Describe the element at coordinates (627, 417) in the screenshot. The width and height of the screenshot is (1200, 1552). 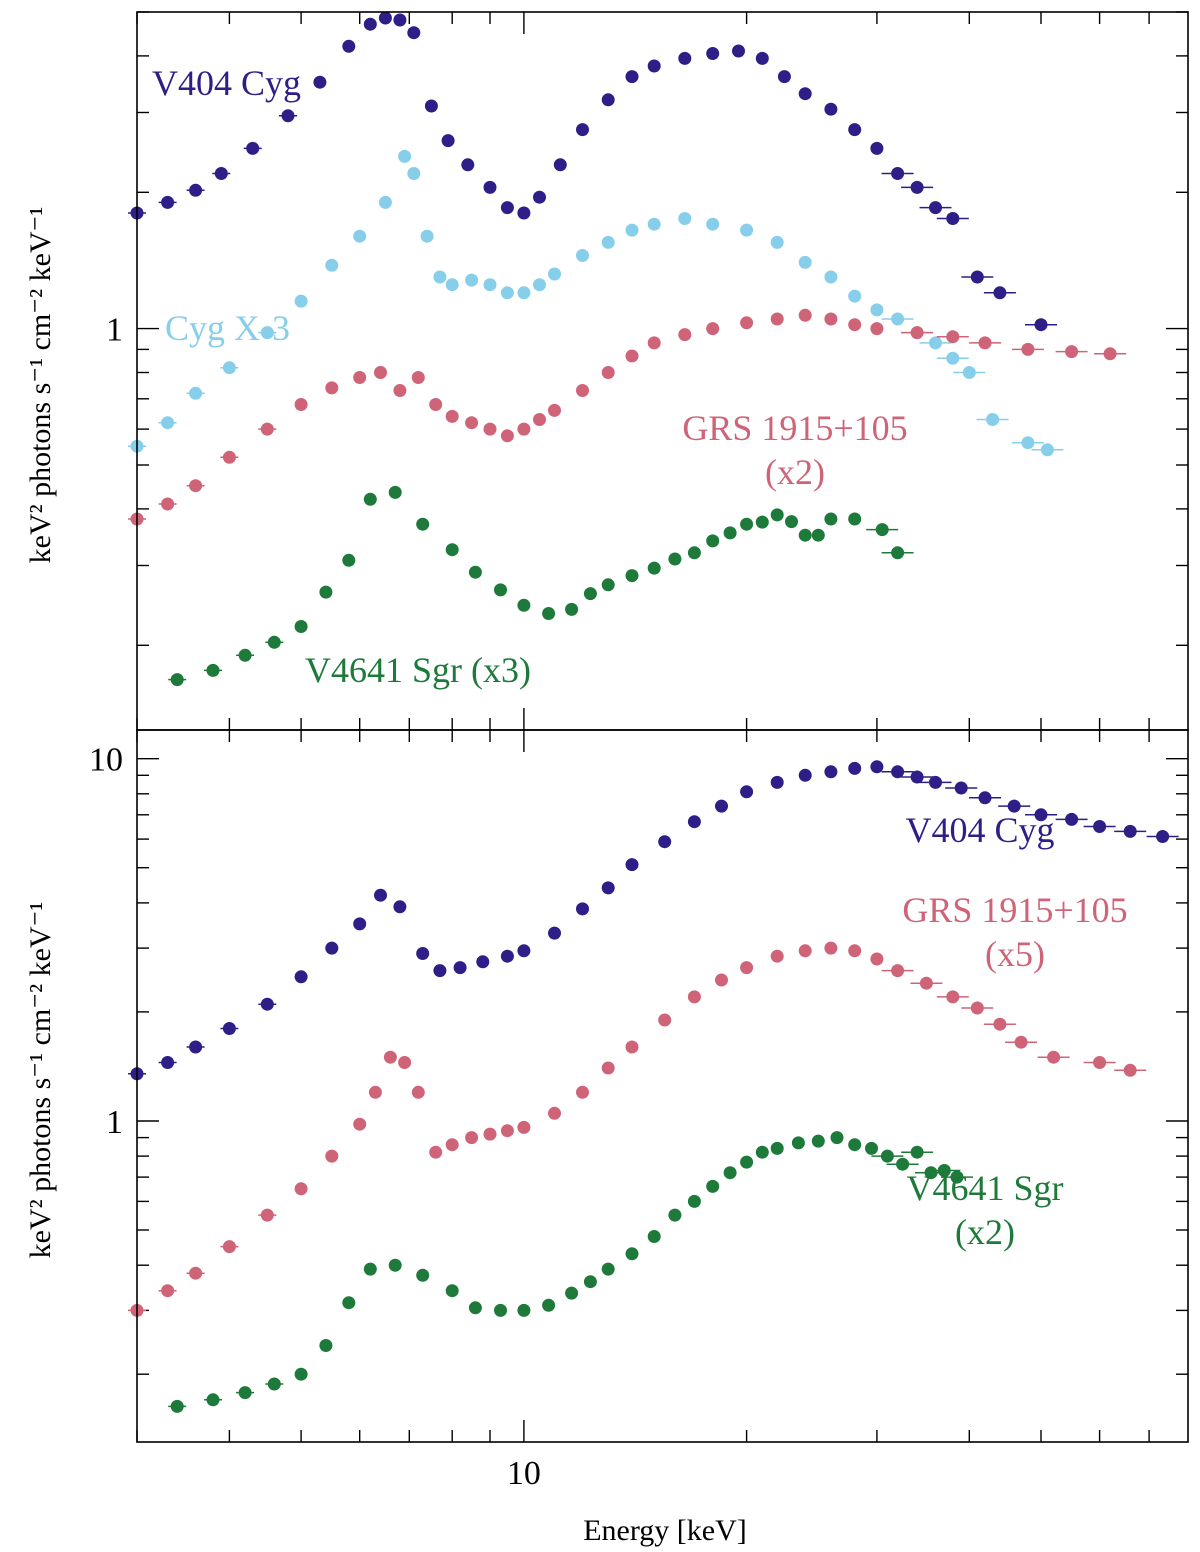
I see `series-grs-1915-105-x2-` at that location.